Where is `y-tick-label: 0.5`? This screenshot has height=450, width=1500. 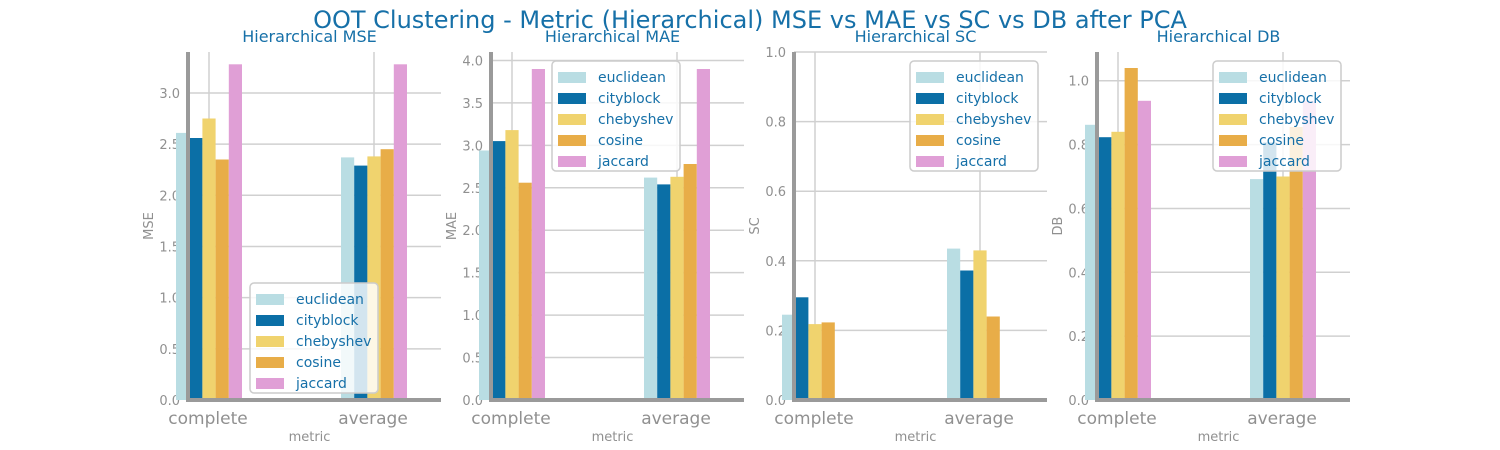
y-tick-label: 0.5 is located at coordinates (169, 350).